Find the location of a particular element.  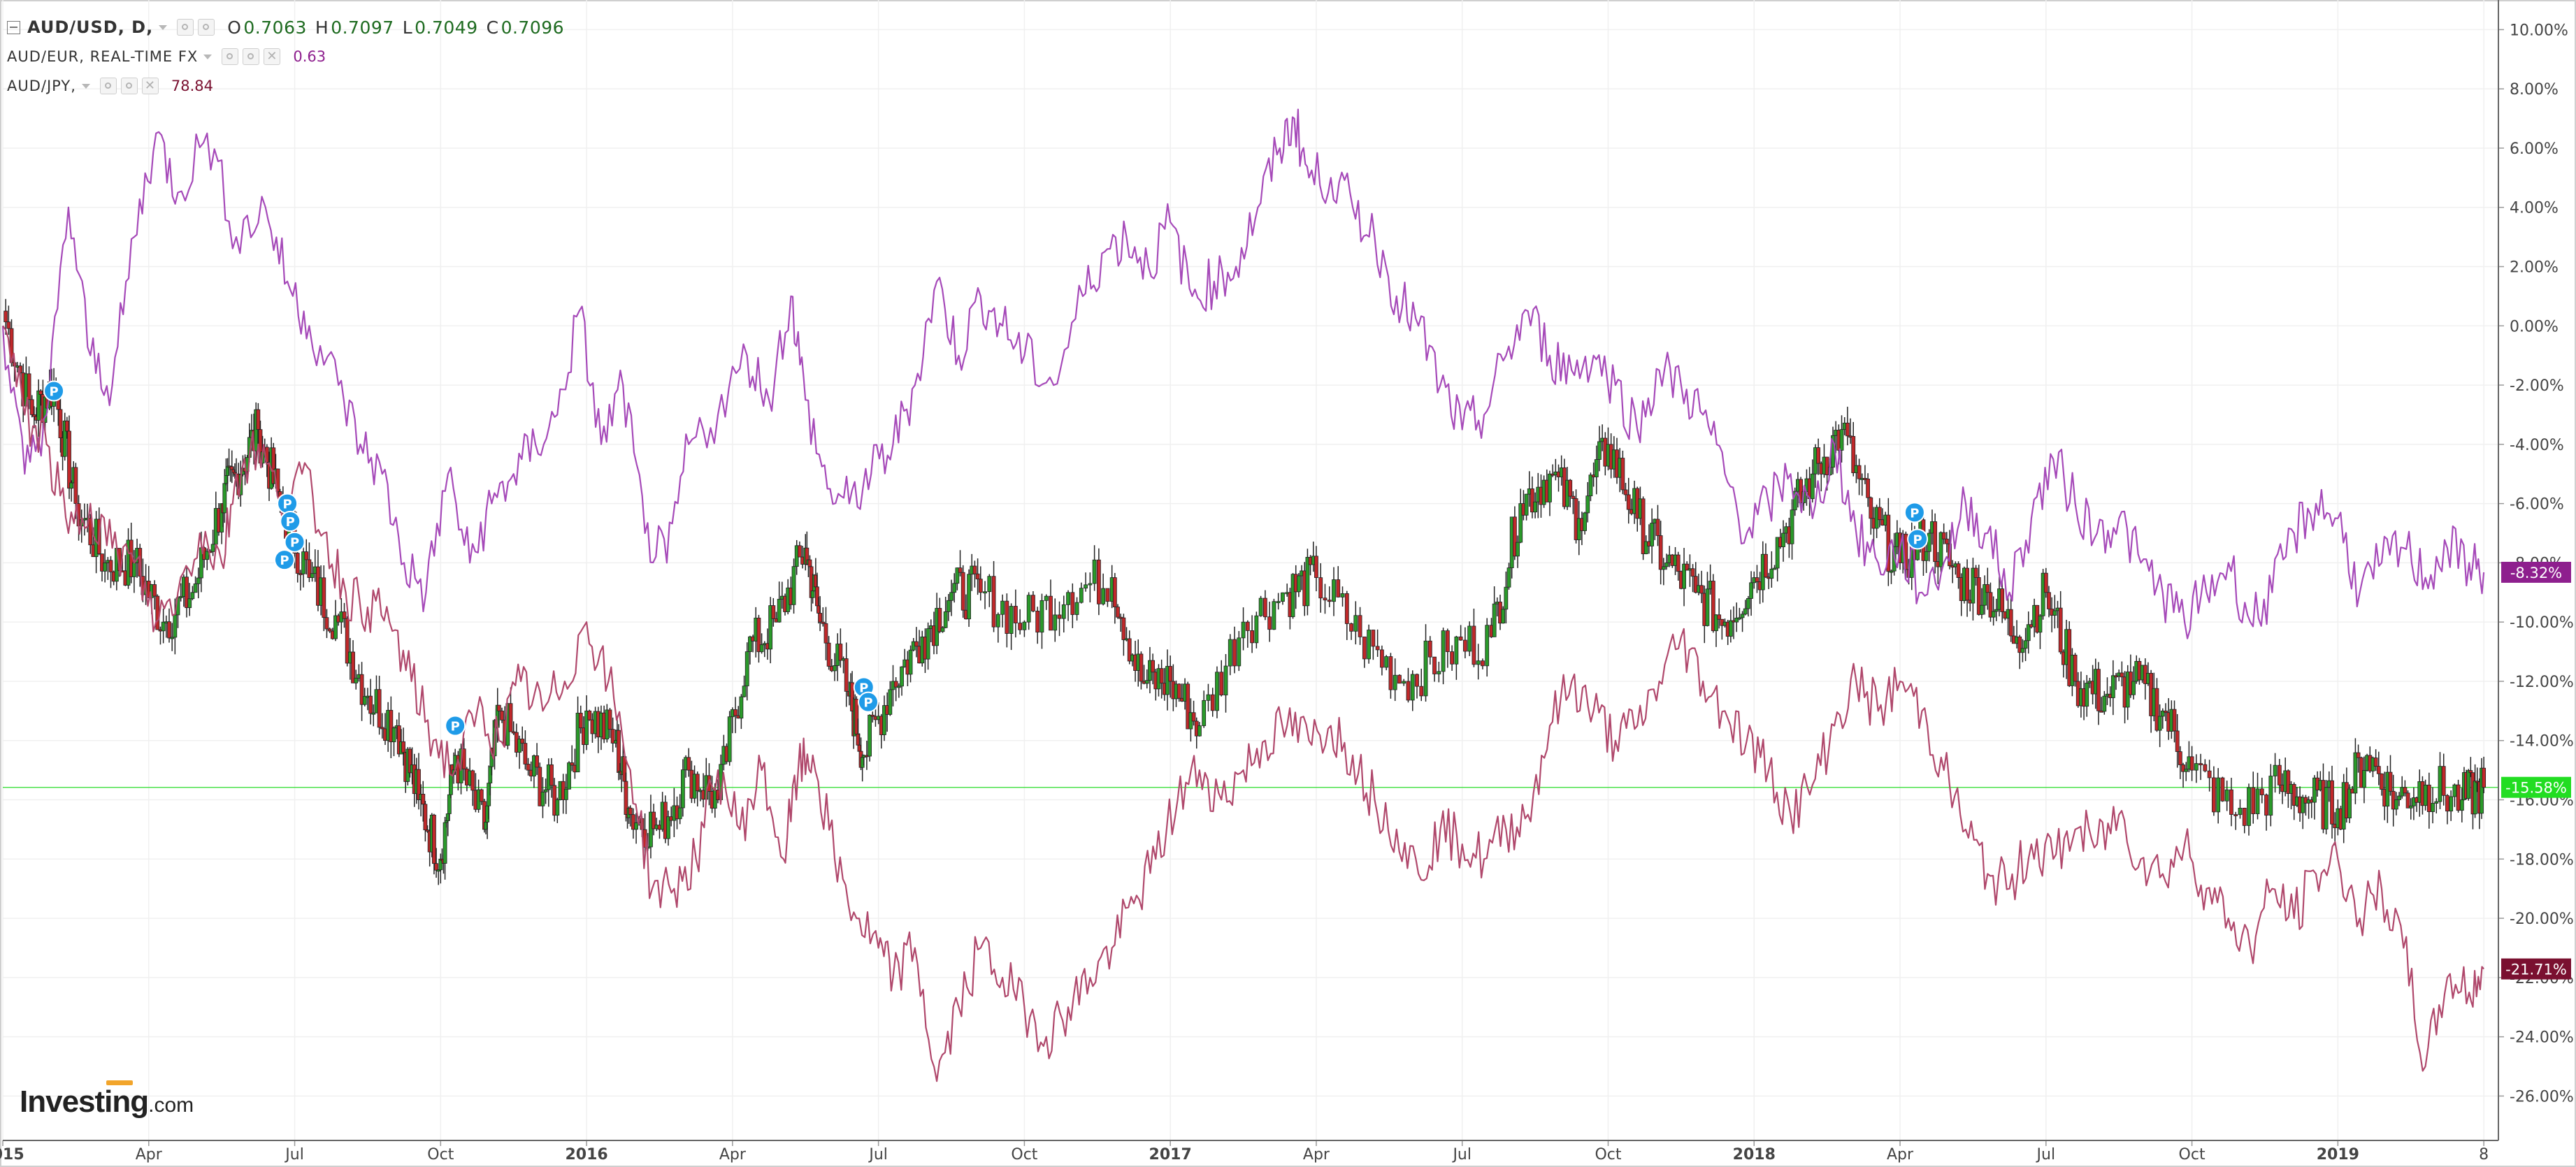

event-marker-label: P is located at coordinates (1917, 539).